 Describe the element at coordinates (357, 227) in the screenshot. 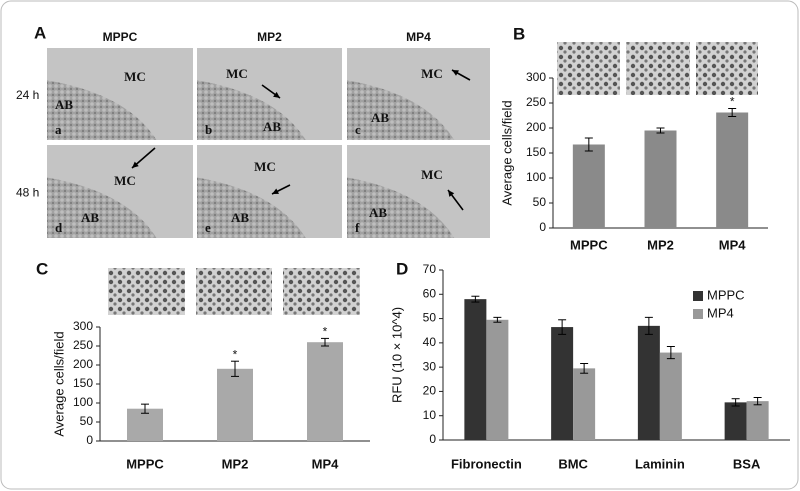

I see `image-letter: f` at that location.